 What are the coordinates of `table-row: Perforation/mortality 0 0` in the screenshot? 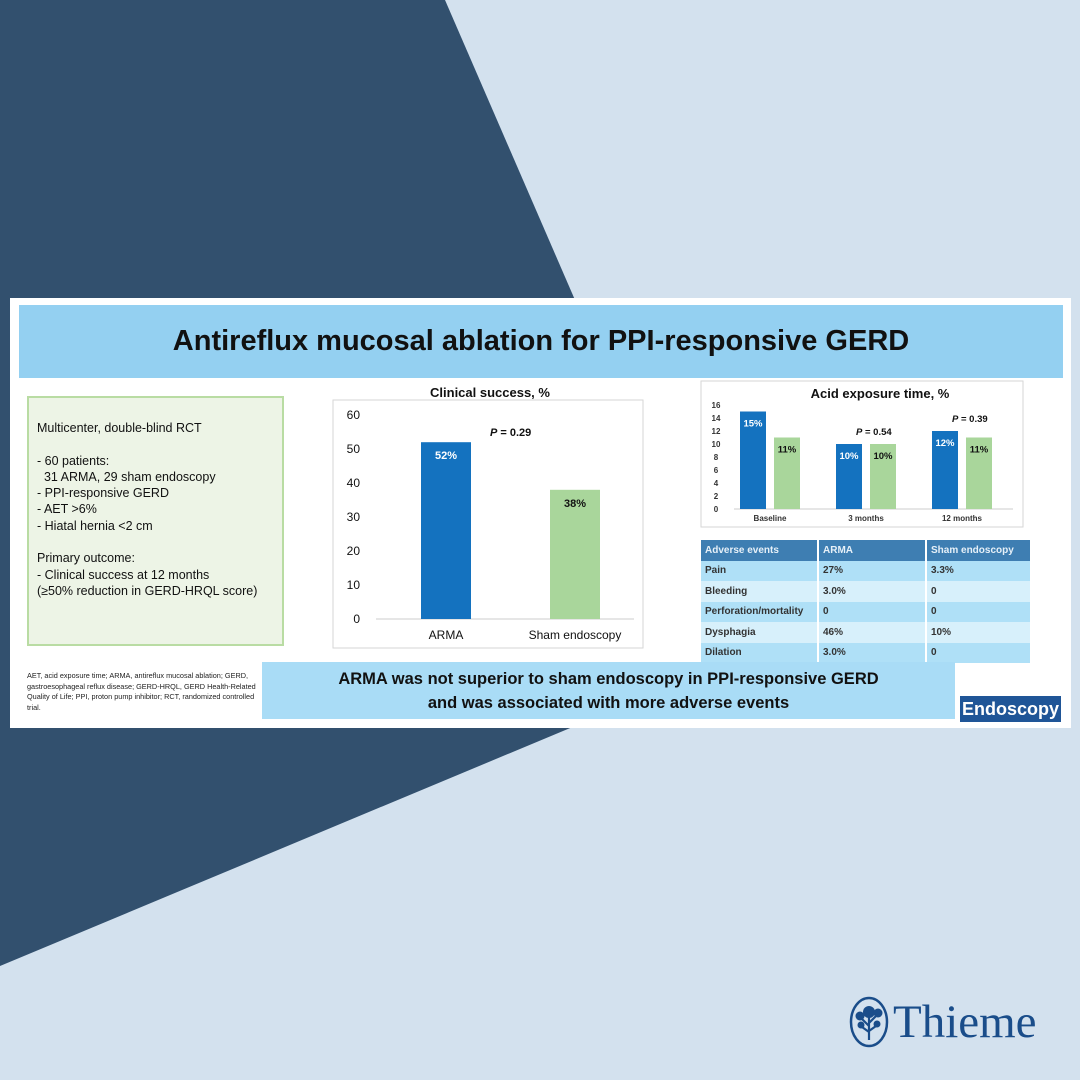 It's located at (865, 611).